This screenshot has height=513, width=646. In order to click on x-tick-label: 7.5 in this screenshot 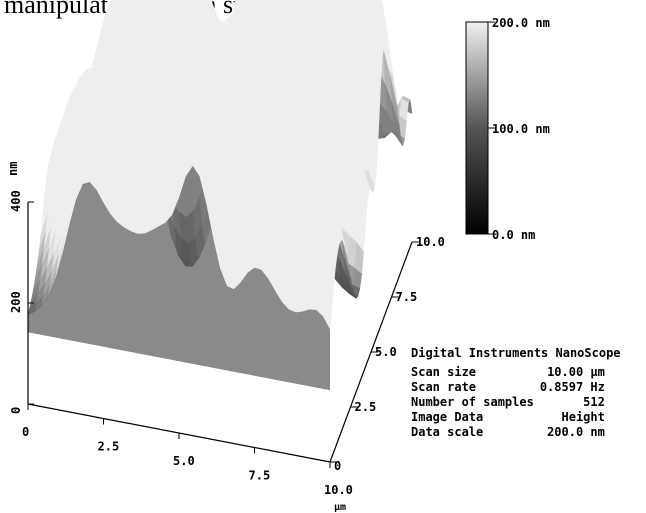, I will do `click(260, 476)`.